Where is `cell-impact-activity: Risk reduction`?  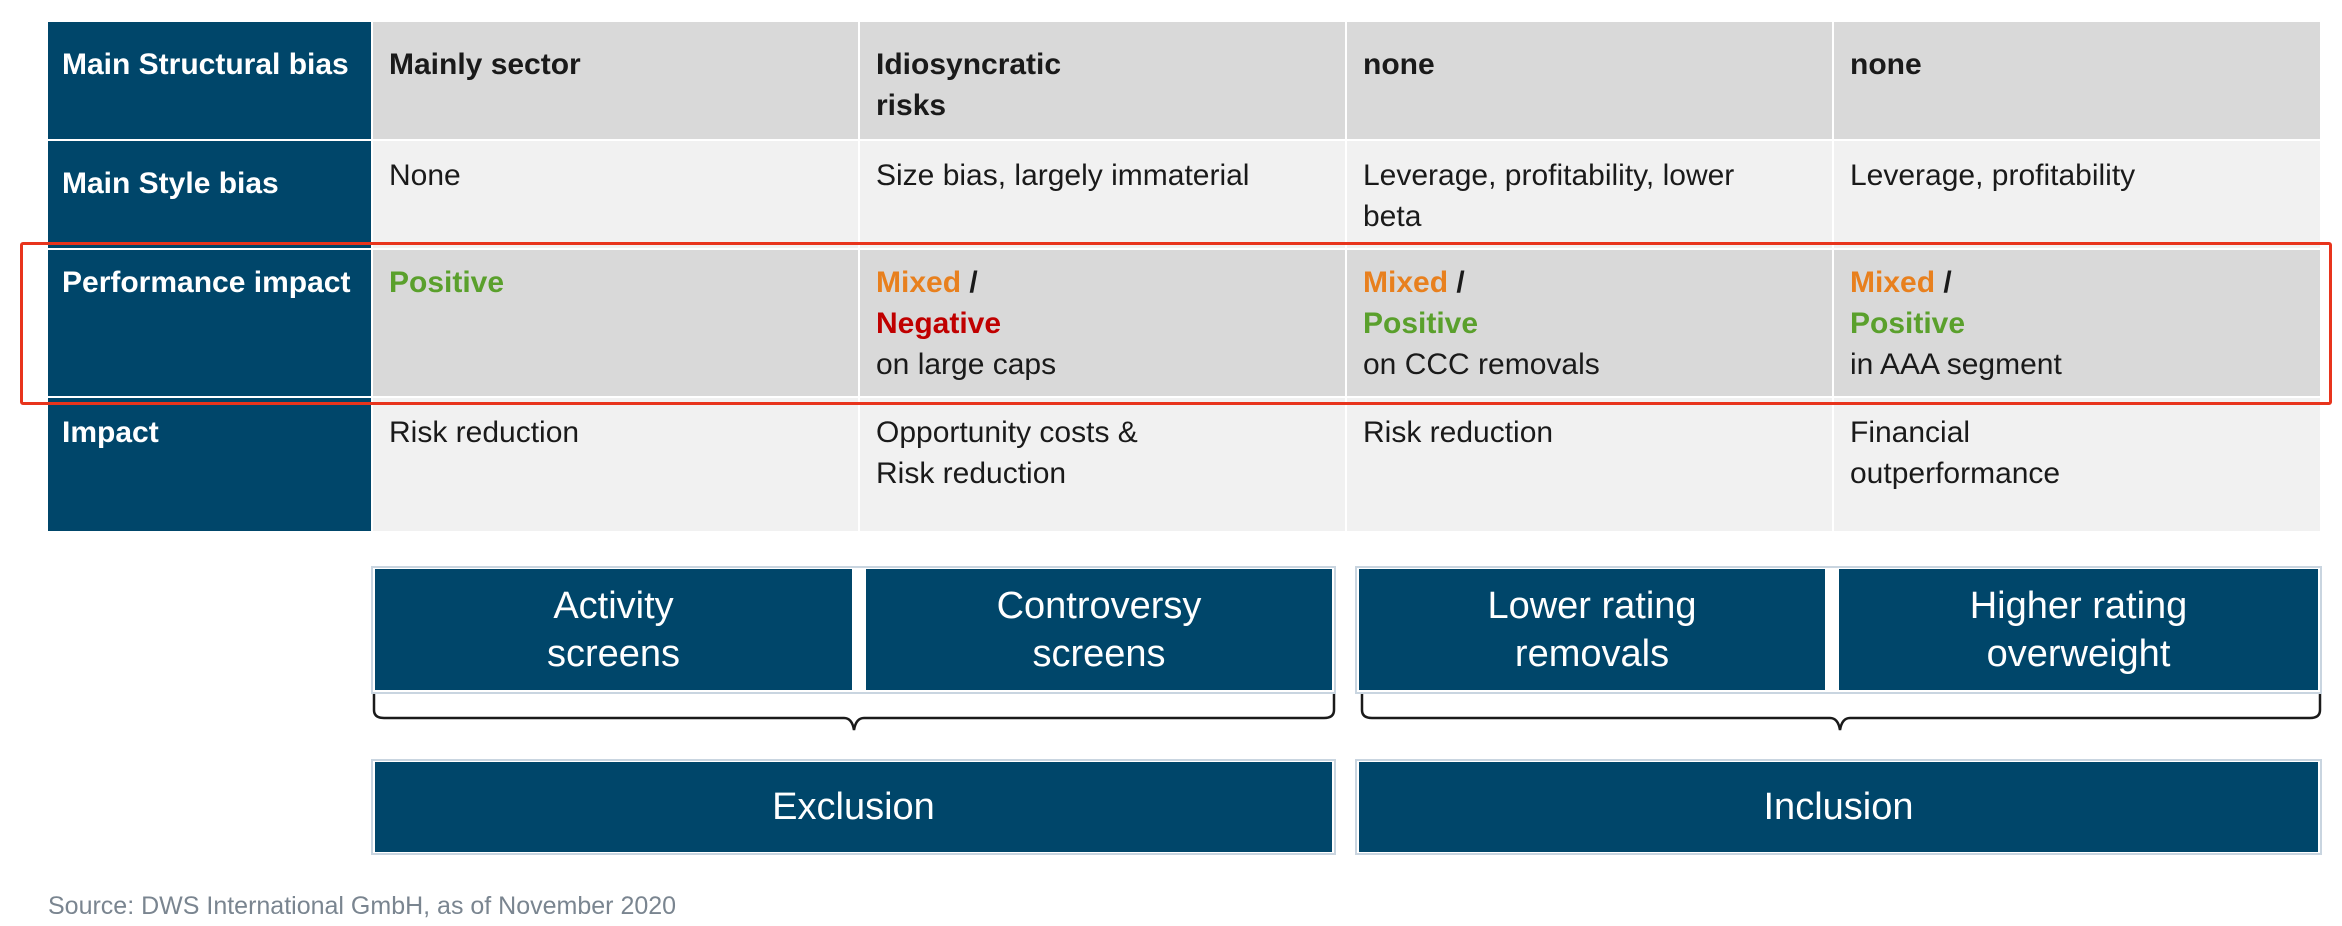
cell-impact-activity: Risk reduction is located at coordinates (615, 464).